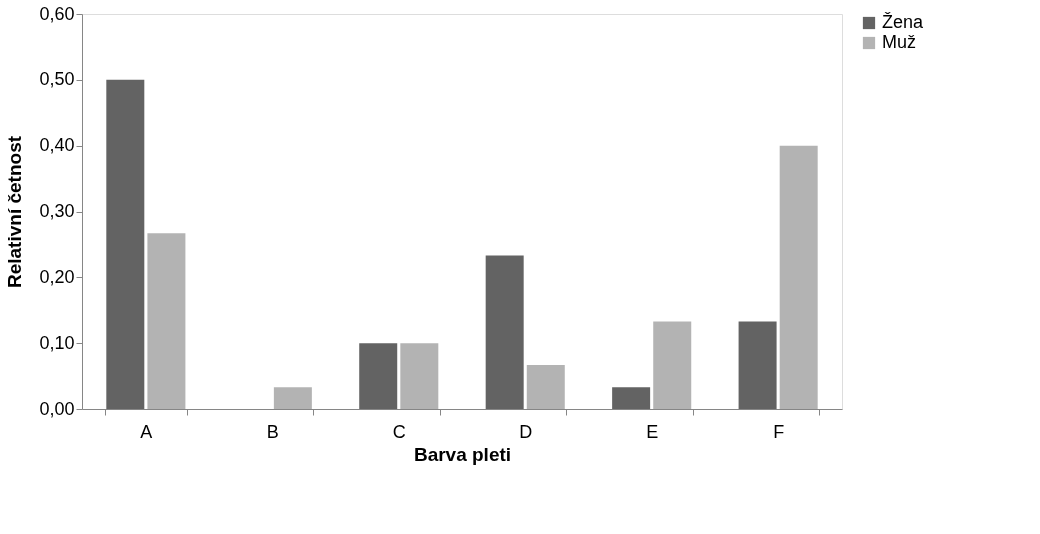 Image resolution: width=1040 pixels, height=534 pixels. Describe the element at coordinates (15, 212) in the screenshot. I see `y-axis-title: Relativní četnost` at that location.